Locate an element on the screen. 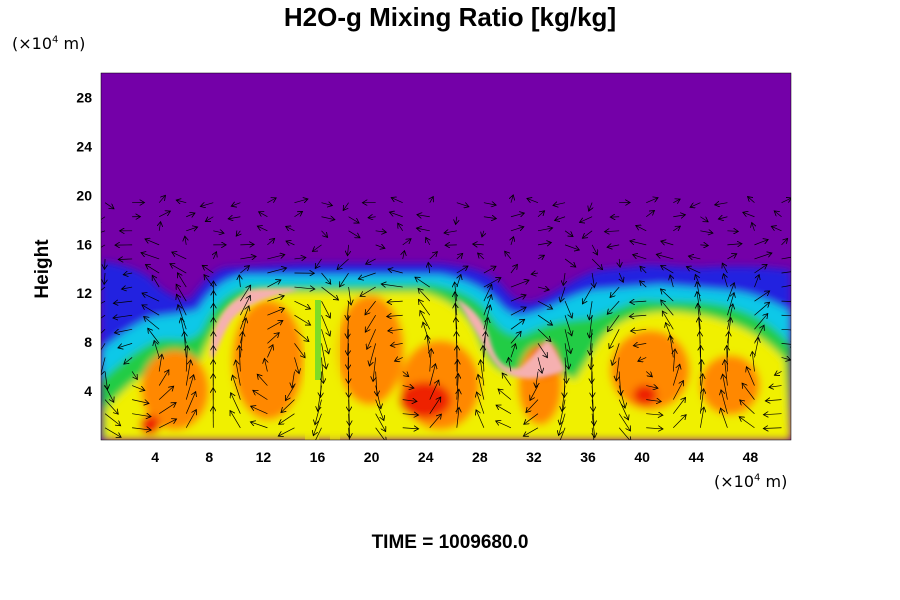 This screenshot has height=600, width=900. x-axis-ticks: 4 8 12 16 20 24 28 32 36 40 44 48 is located at coordinates (454, 457).